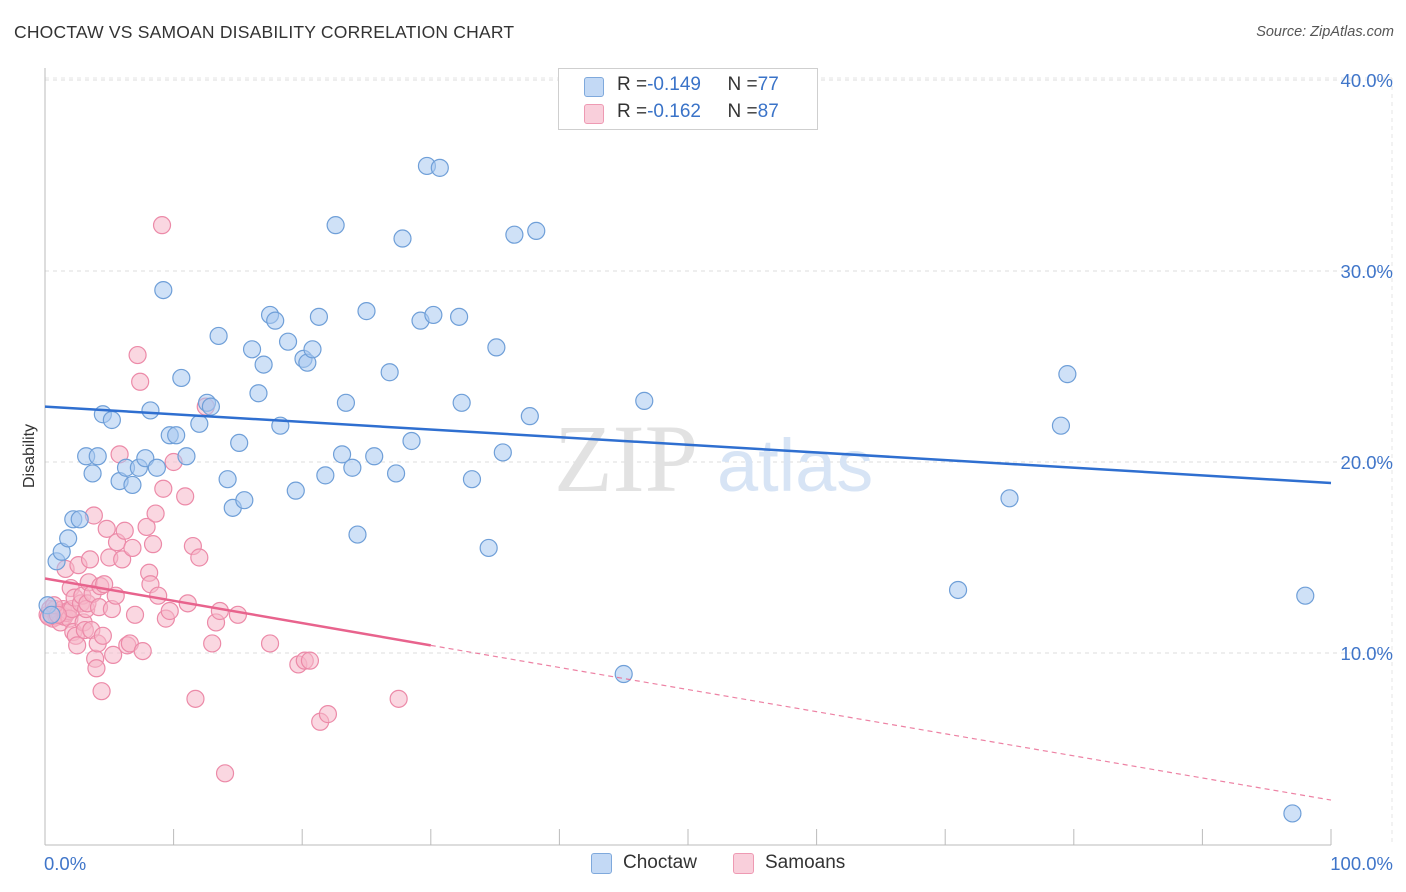 Image resolution: width=1406 pixels, height=892 pixels. I want to click on y-tick-label: 20.0%, so click(1367, 462).